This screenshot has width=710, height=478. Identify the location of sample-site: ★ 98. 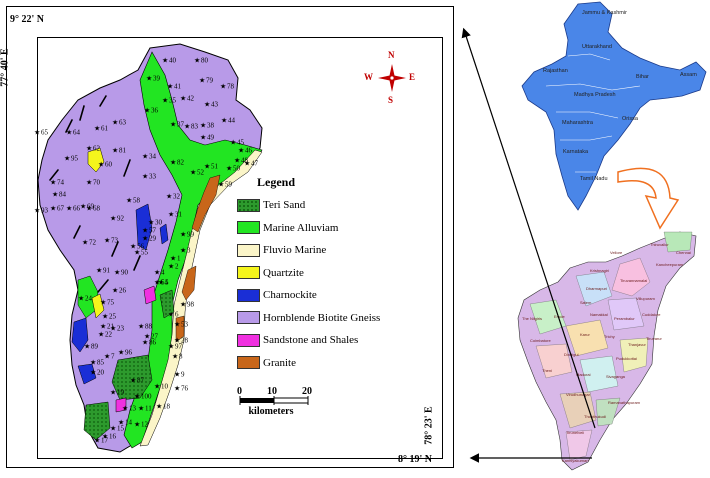
(187, 305).